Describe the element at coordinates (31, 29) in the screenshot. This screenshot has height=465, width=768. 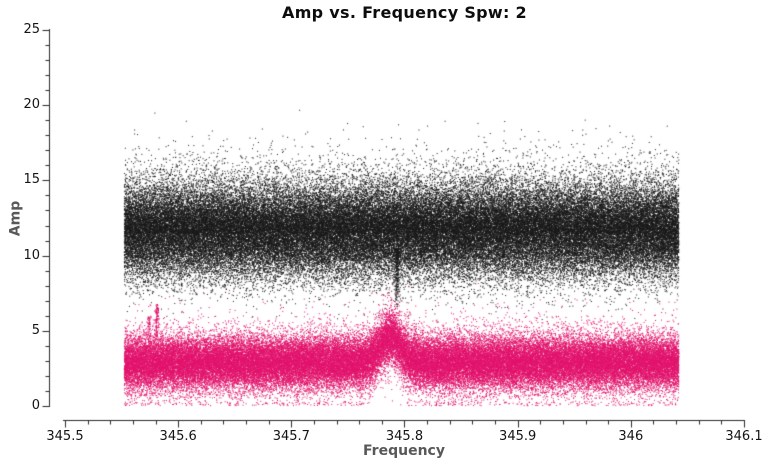
I see `y-tick-label: 25` at that location.